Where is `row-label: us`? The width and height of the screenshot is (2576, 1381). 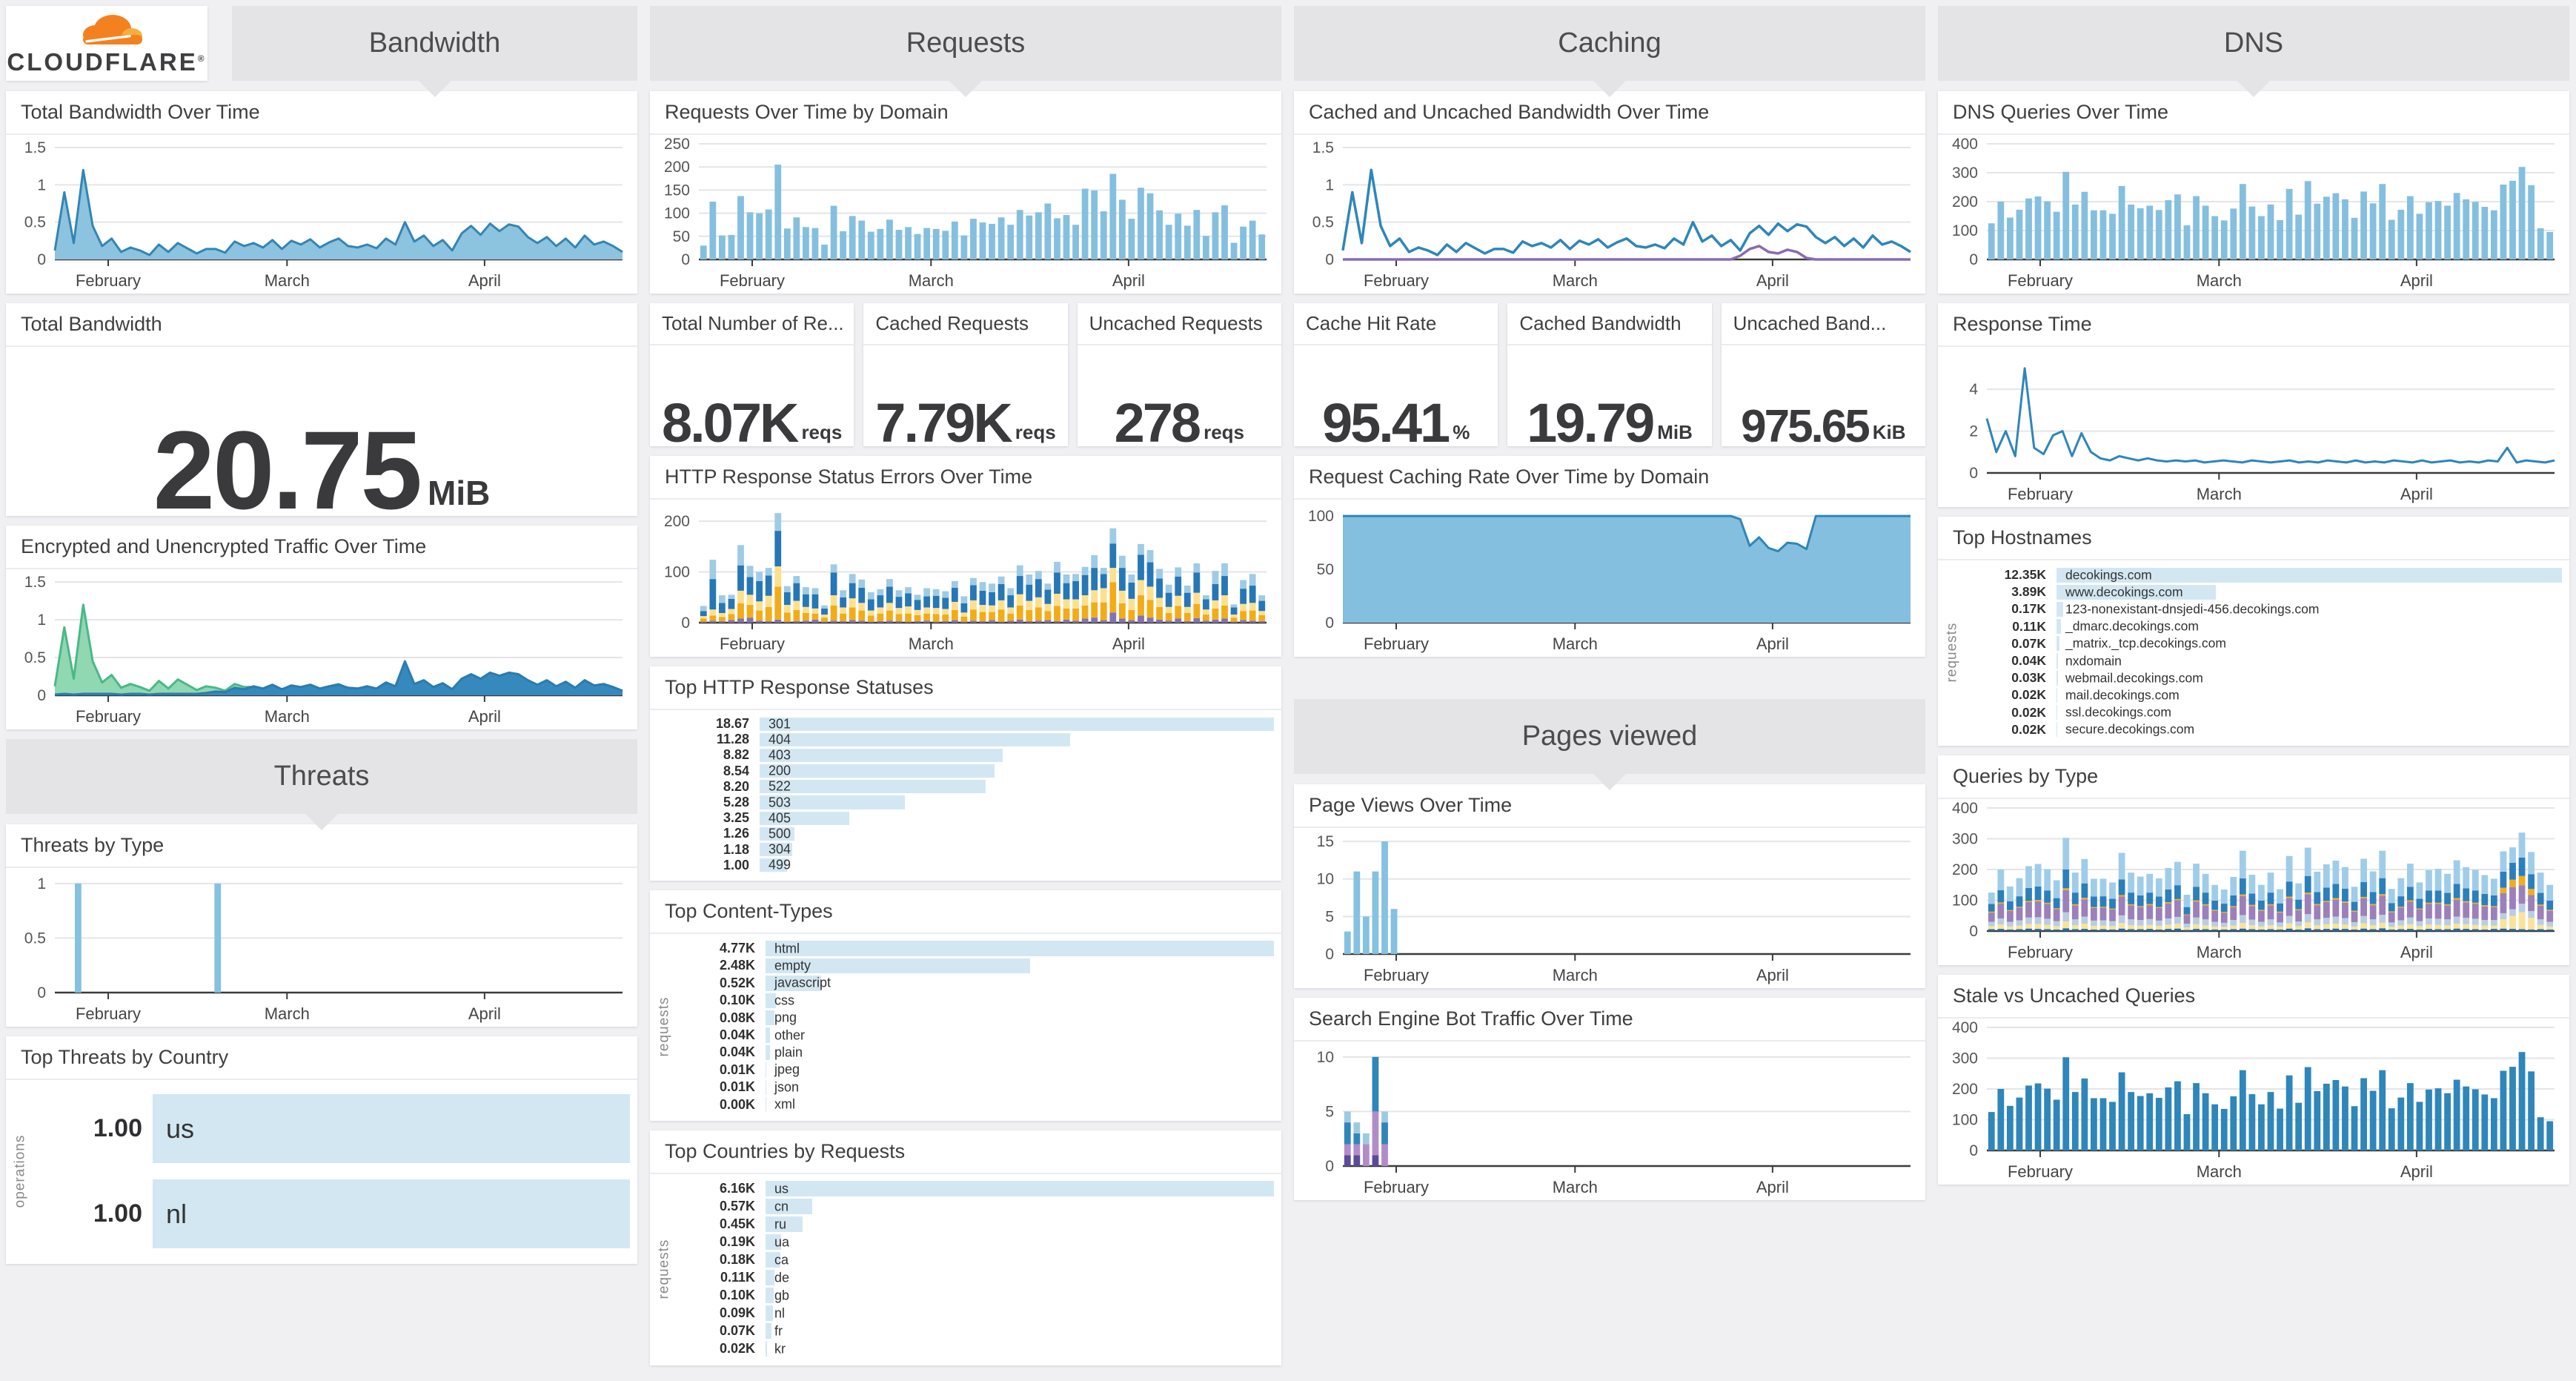
row-label: us is located at coordinates (180, 1128).